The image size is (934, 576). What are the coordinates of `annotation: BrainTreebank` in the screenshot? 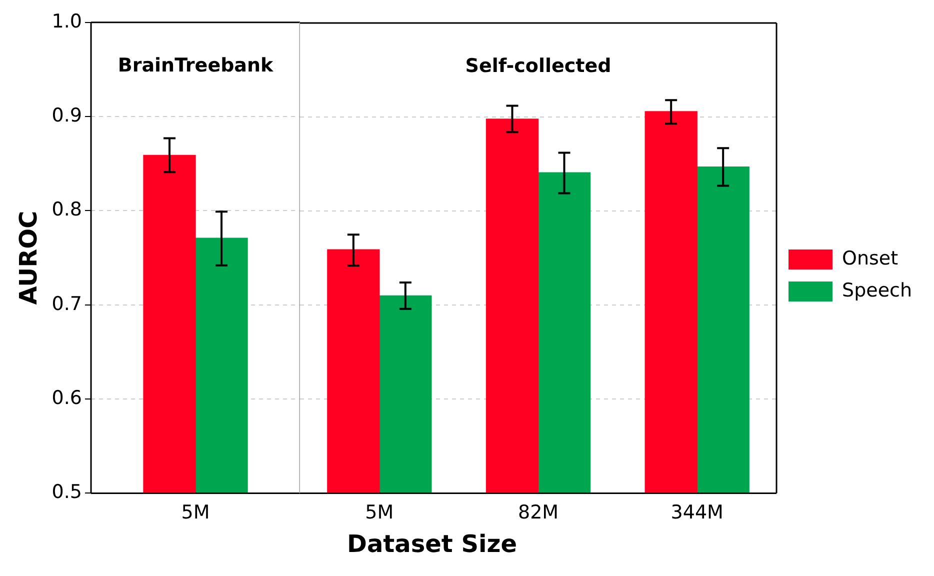 It's located at (196, 65).